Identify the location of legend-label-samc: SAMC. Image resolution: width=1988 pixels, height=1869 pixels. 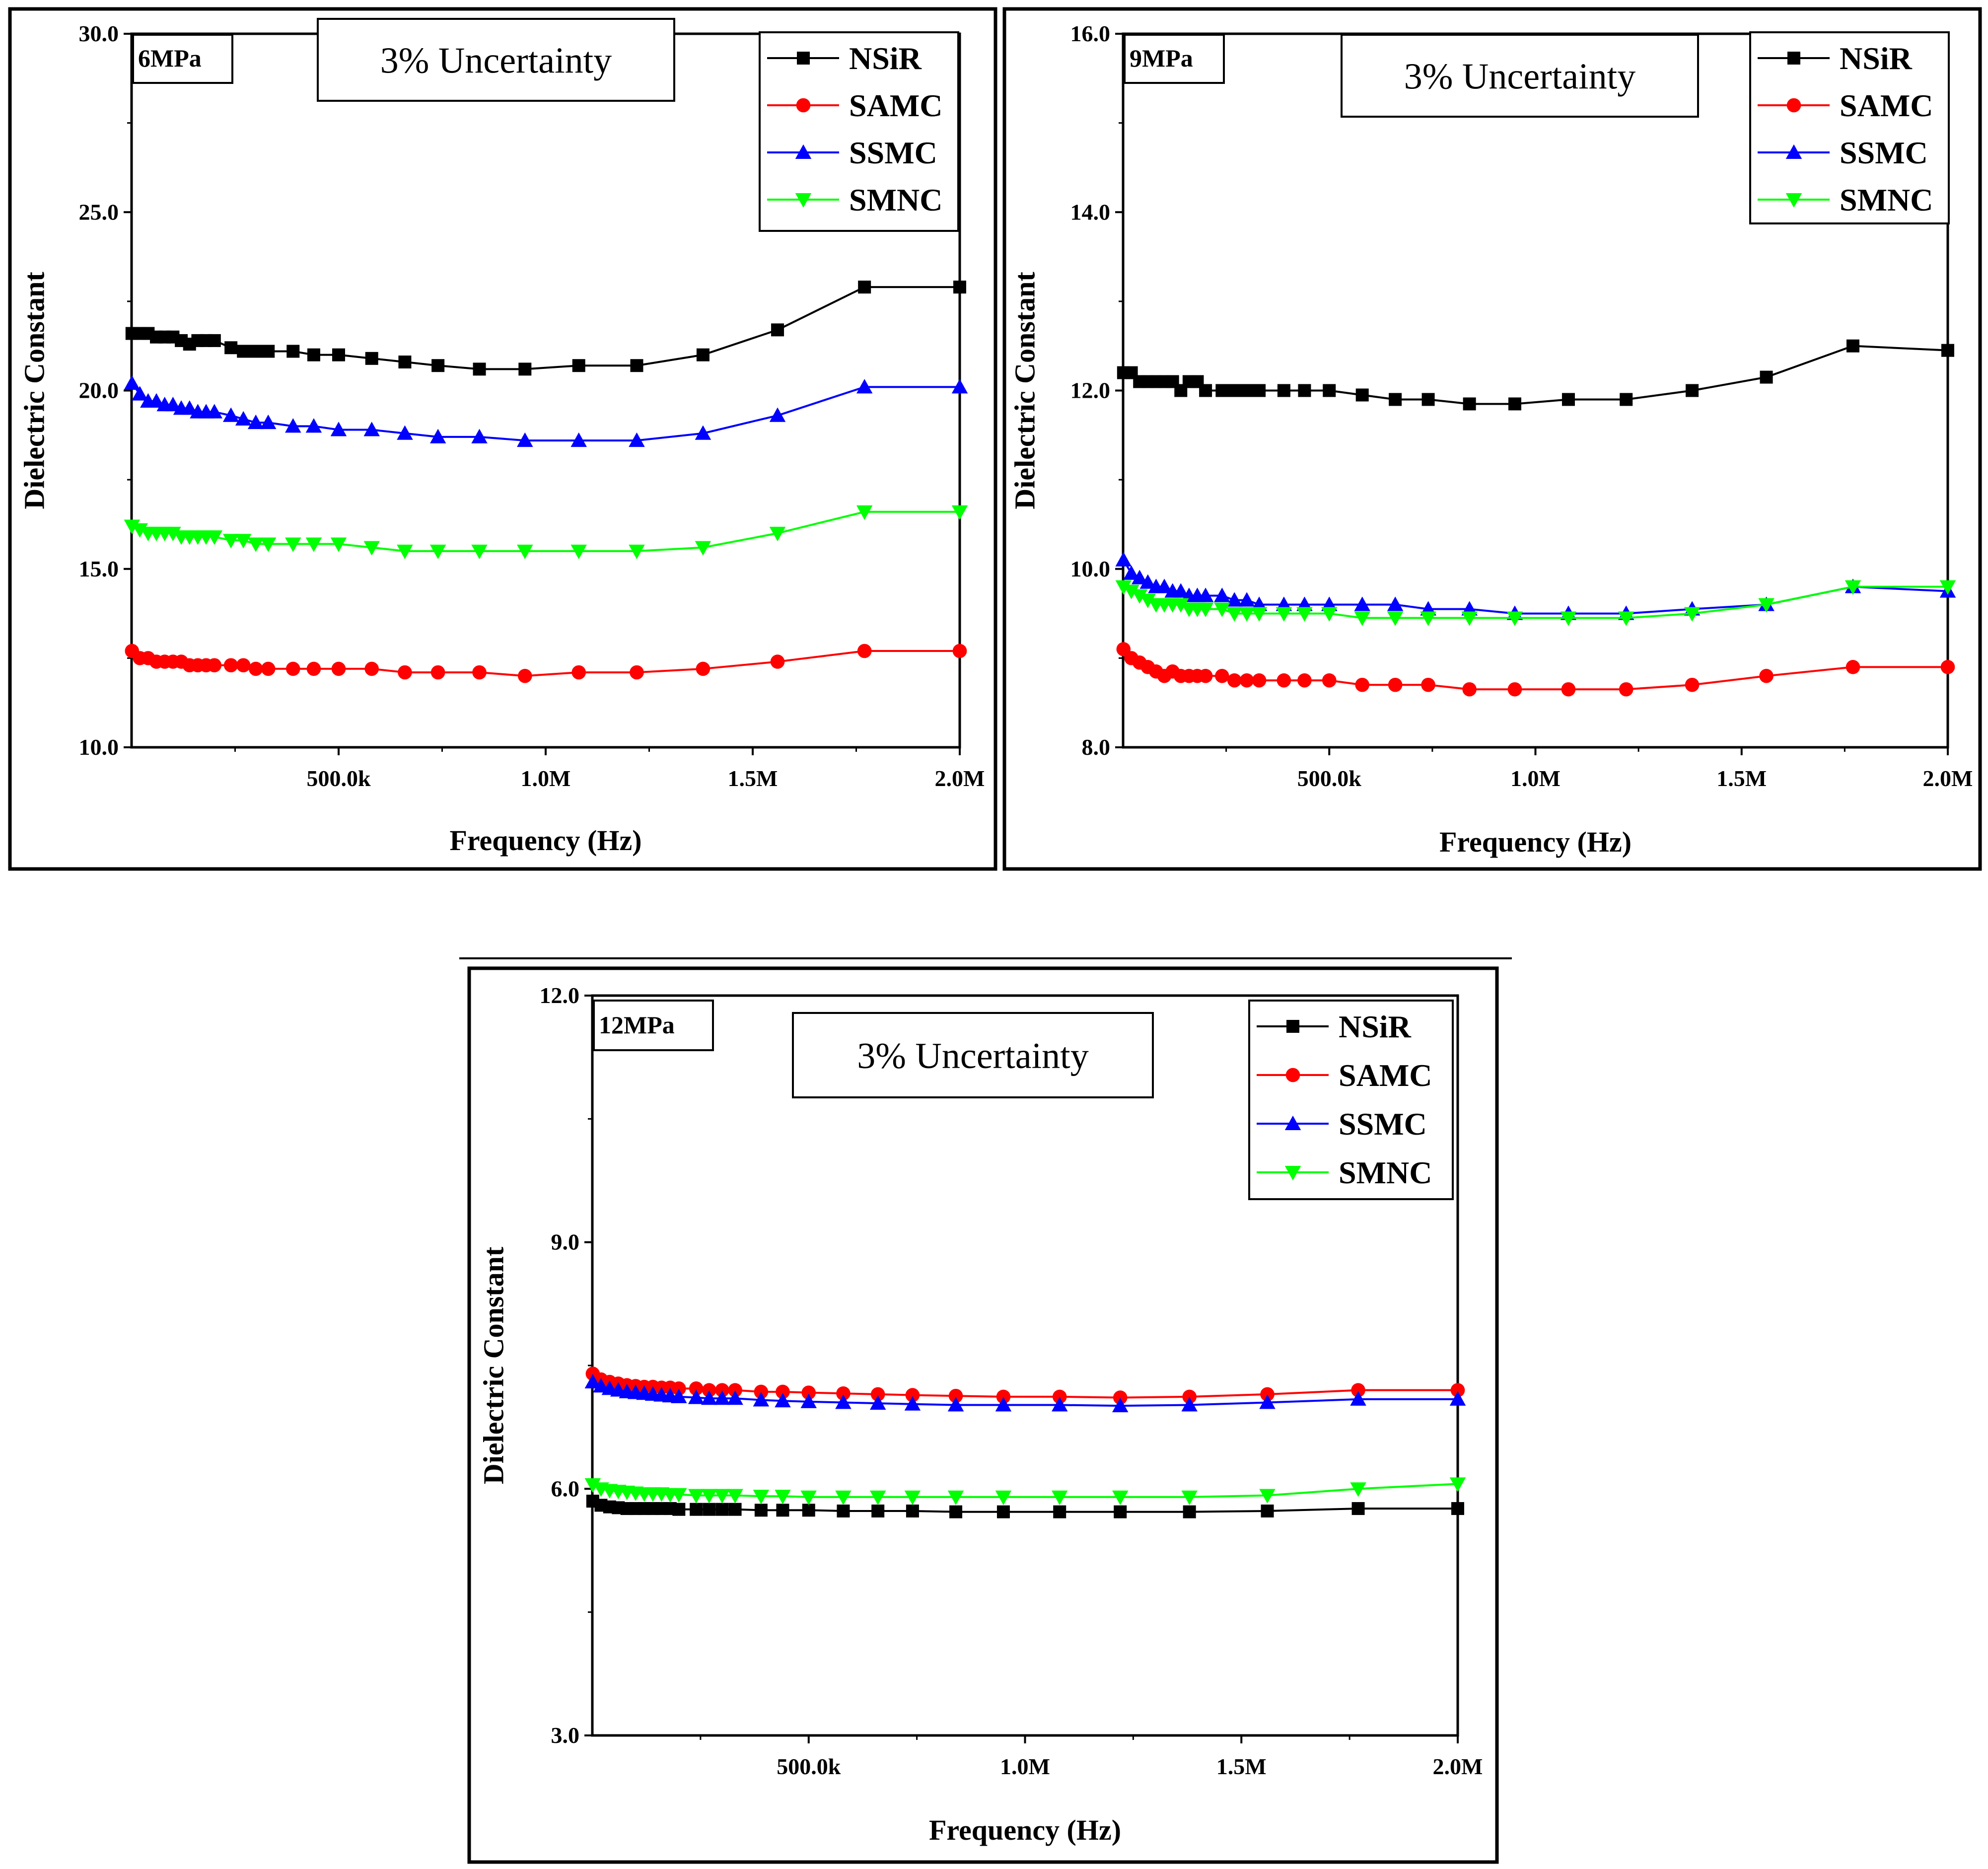
(895, 105).